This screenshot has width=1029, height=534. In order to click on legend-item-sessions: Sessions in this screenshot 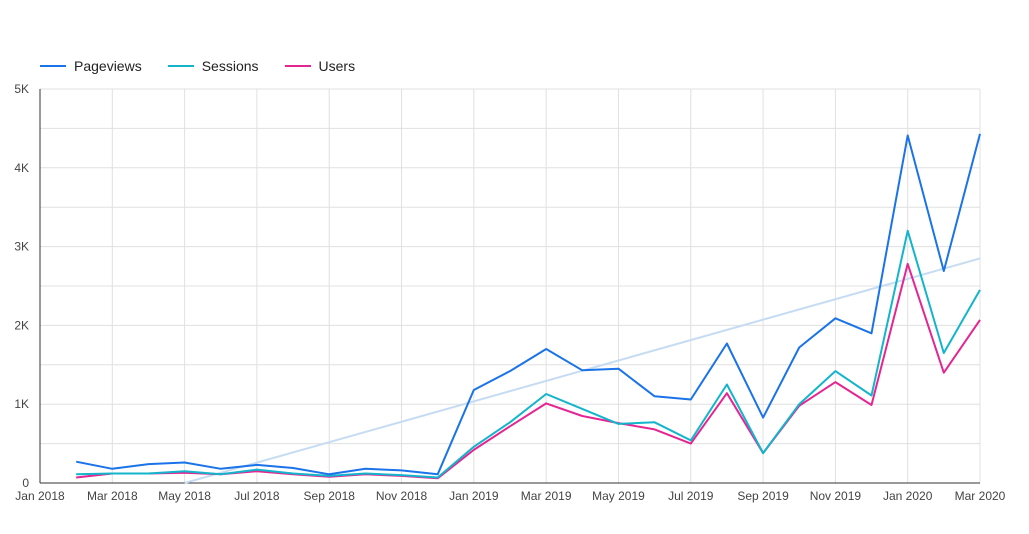, I will do `click(213, 66)`.